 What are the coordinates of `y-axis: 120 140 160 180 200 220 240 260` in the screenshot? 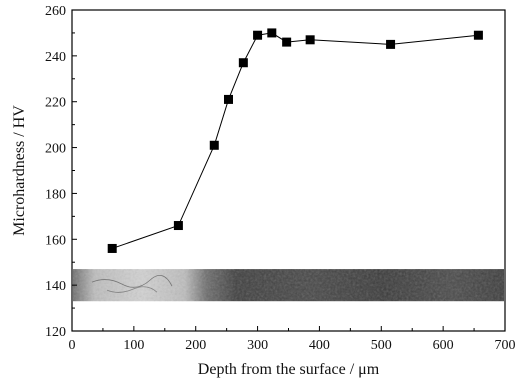 It's located at (61, 172).